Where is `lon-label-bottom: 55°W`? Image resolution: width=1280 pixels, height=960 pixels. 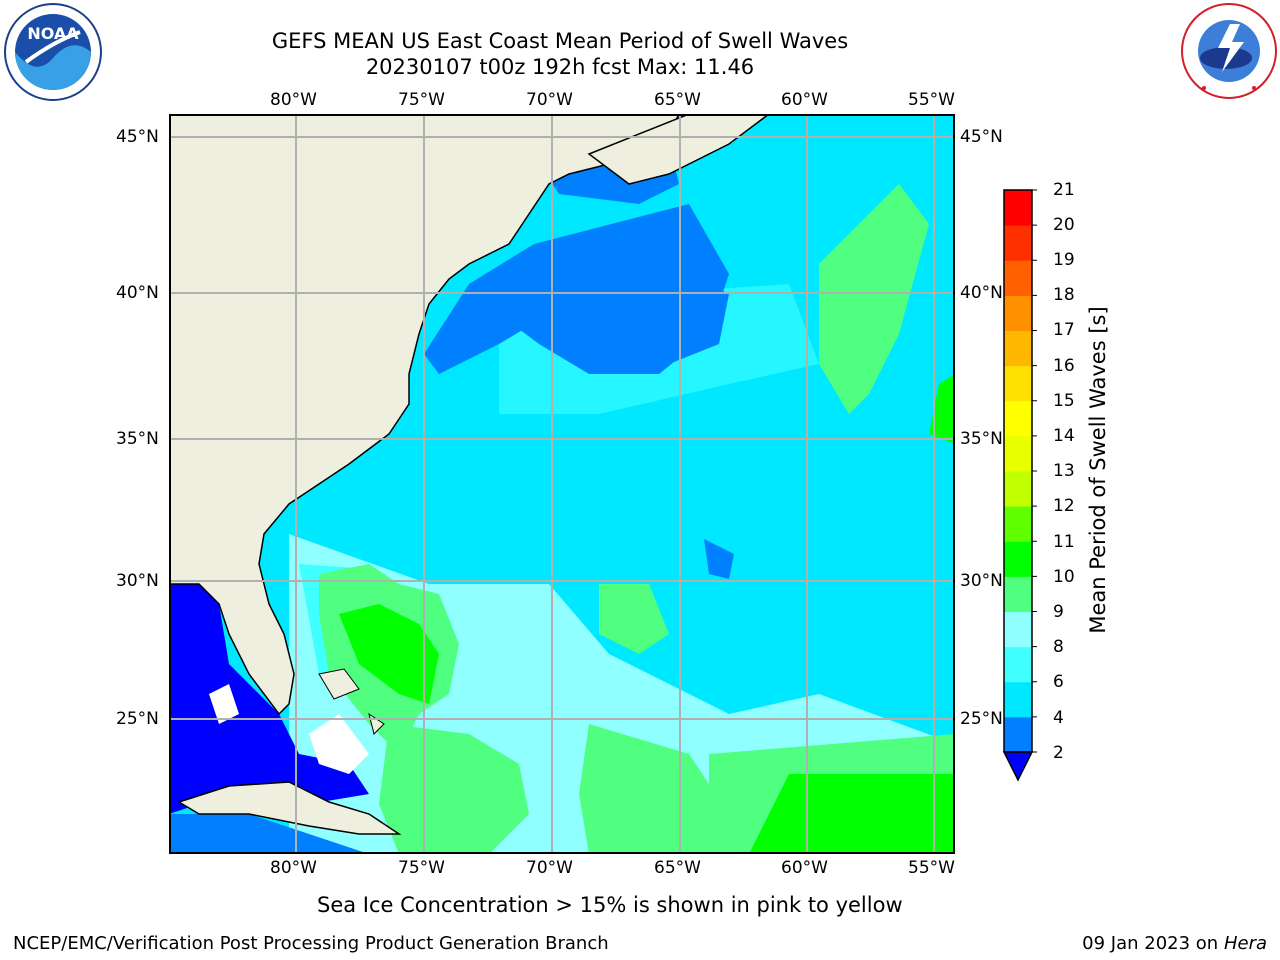
lon-label-bottom: 55°W is located at coordinates (931, 868).